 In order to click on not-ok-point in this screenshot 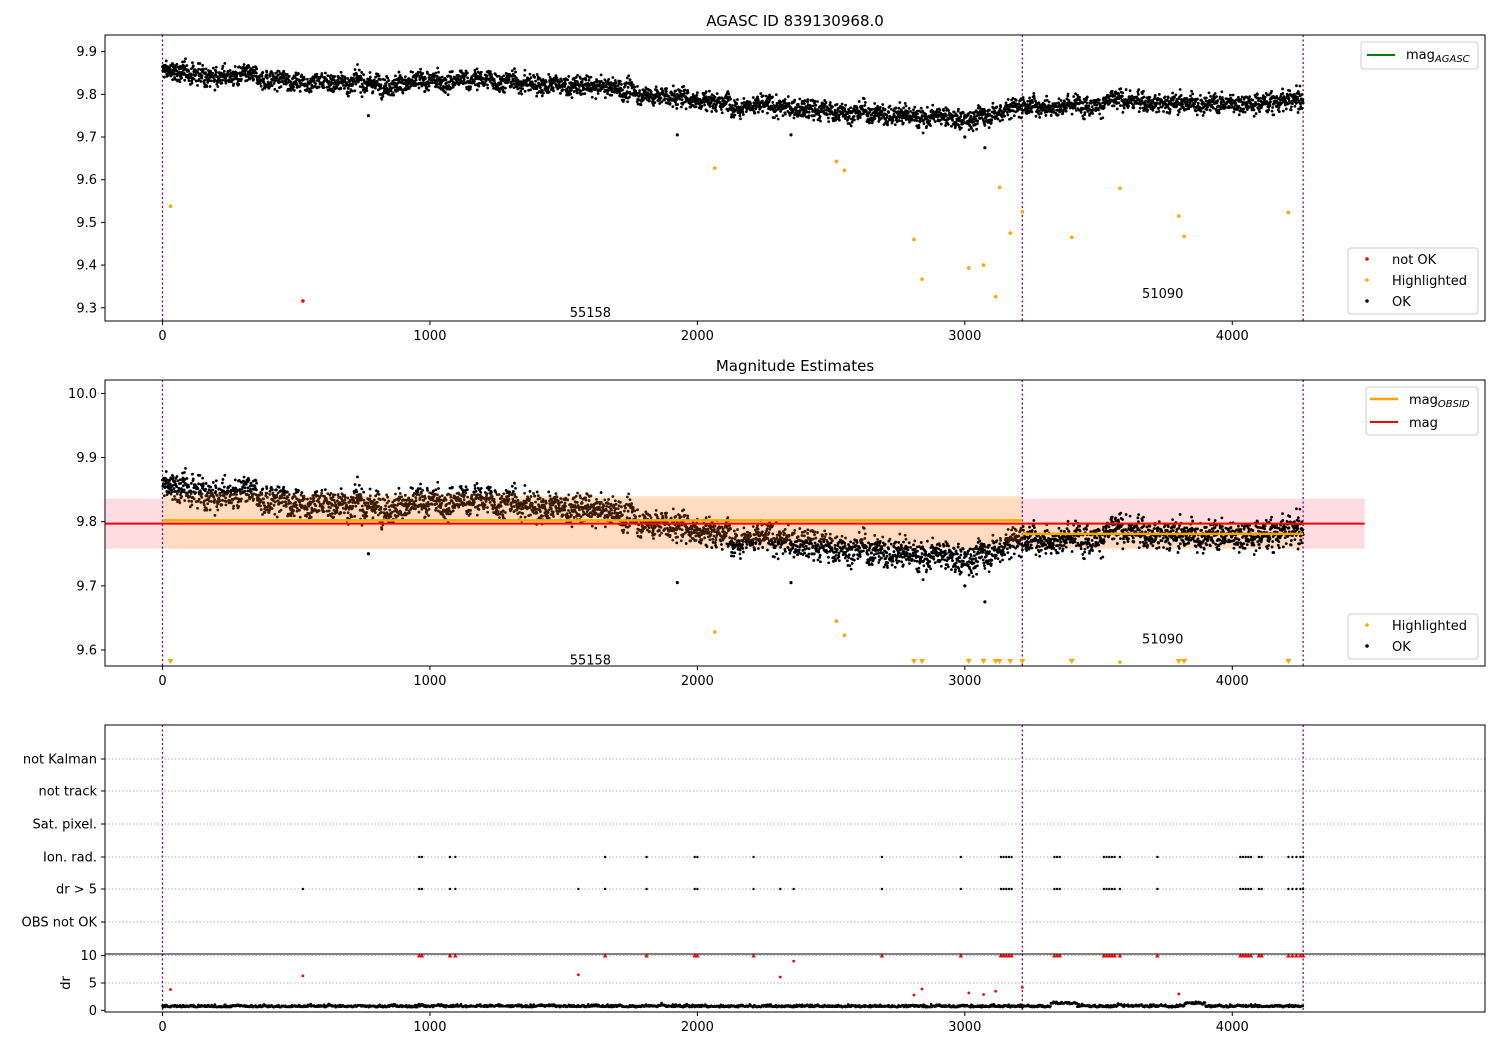, I will do `click(303, 301)`.